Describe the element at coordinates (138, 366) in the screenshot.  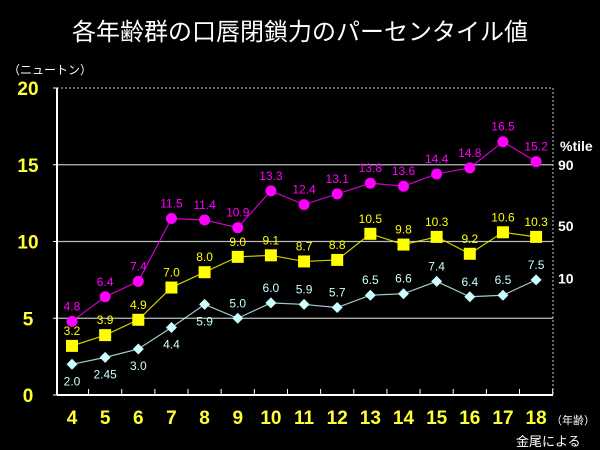
I see `data-label: 3.0` at that location.